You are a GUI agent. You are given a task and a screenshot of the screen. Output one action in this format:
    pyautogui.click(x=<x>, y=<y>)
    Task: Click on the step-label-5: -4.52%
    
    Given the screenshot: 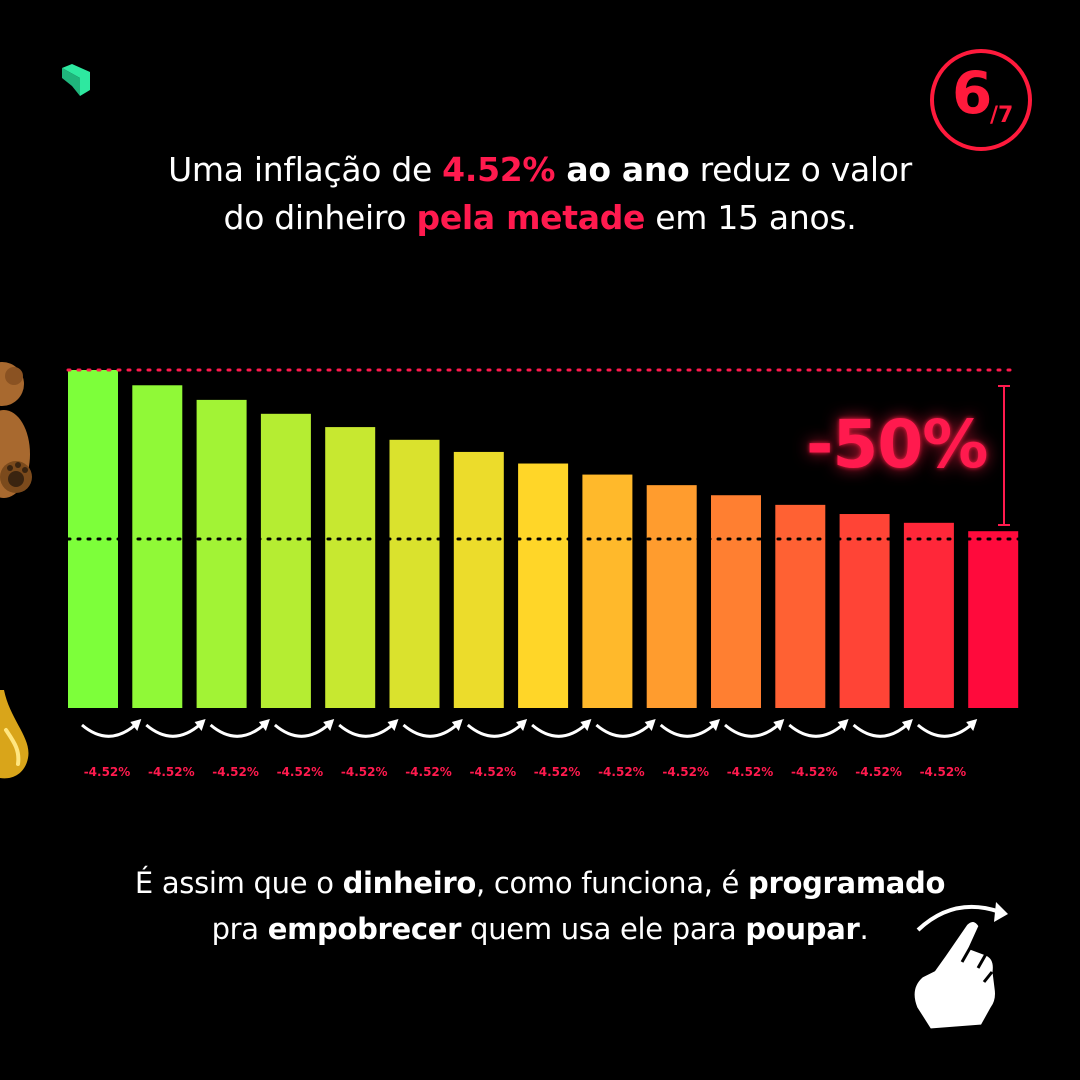 What is the action you would take?
    pyautogui.click(x=364, y=772)
    